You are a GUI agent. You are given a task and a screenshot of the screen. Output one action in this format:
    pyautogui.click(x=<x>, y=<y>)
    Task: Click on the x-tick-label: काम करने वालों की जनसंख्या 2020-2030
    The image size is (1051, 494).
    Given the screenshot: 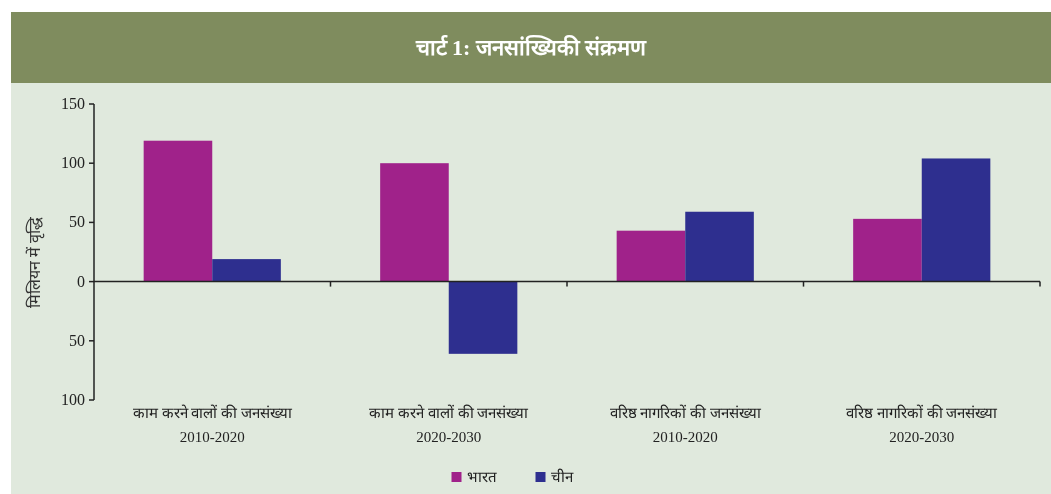 What is the action you would take?
    pyautogui.click(x=449, y=424)
    